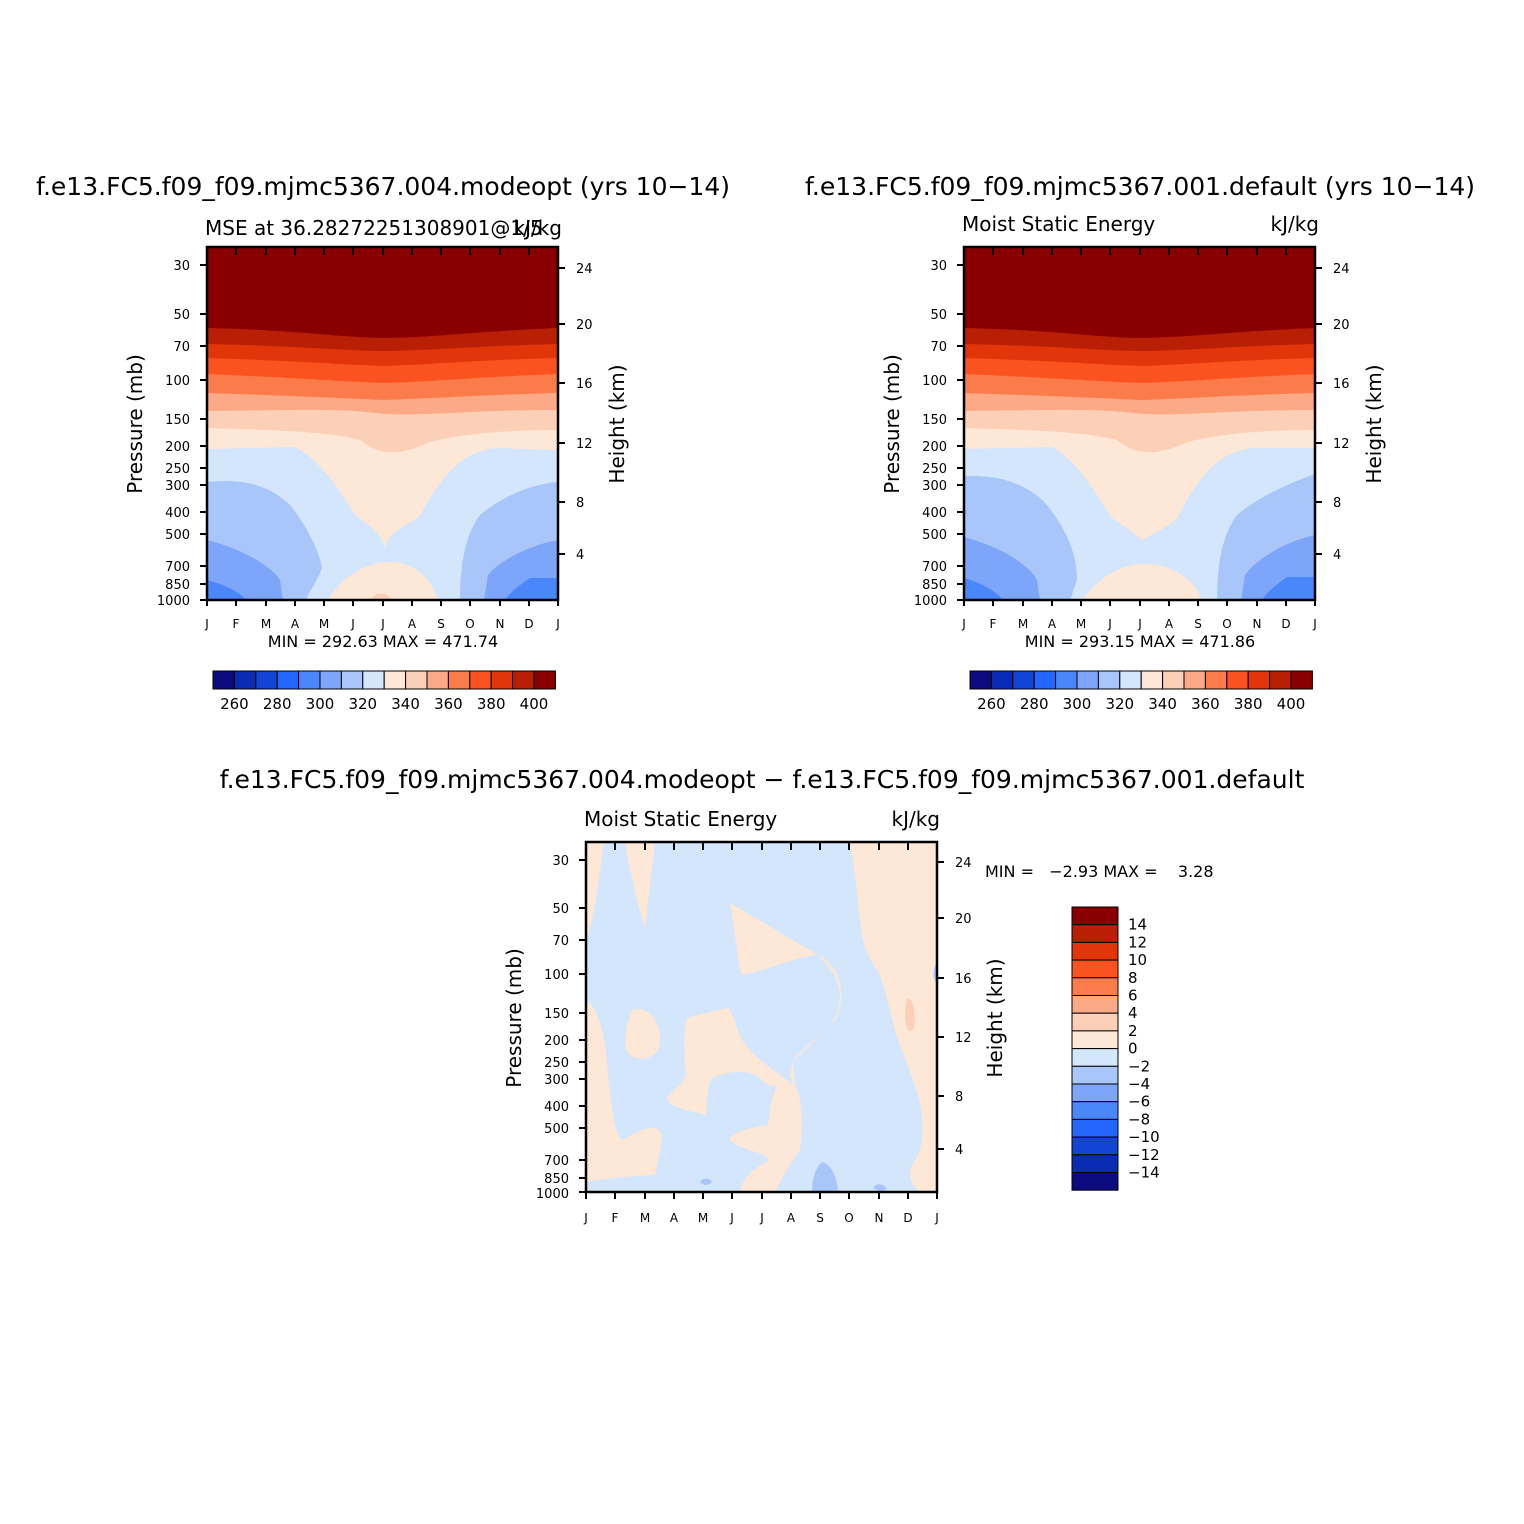  I want to click on colorbar-label: 280, so click(277, 704).